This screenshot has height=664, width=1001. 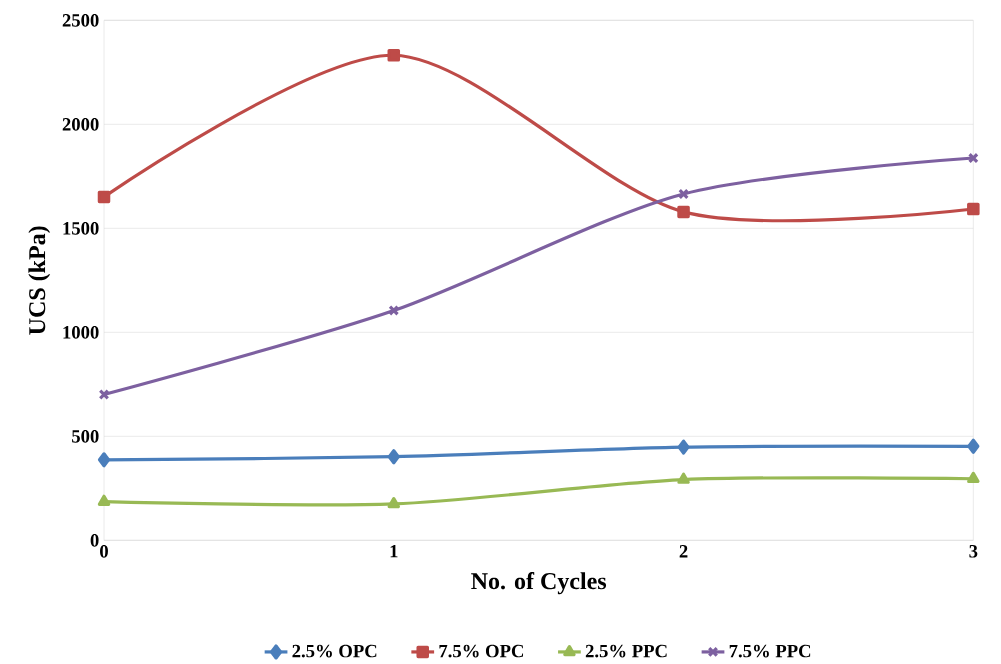 What do you see at coordinates (39, 280) in the screenshot?
I see `y-axis-title: UCS (kPa)` at bounding box center [39, 280].